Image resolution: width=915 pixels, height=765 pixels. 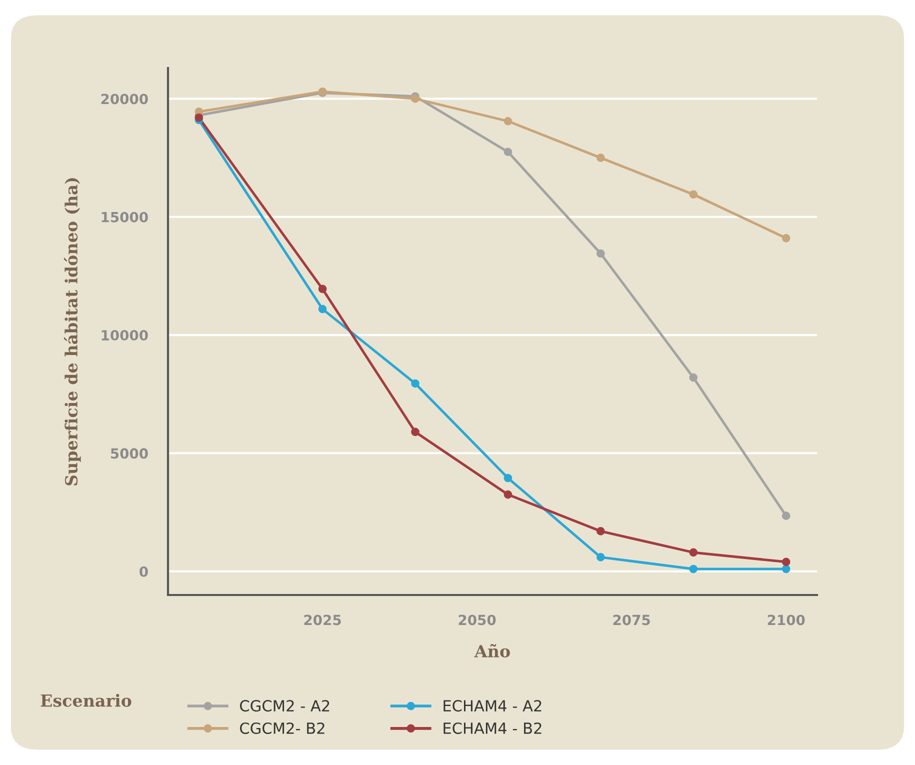 I want to click on x-tick-label: 2050, so click(x=477, y=620).